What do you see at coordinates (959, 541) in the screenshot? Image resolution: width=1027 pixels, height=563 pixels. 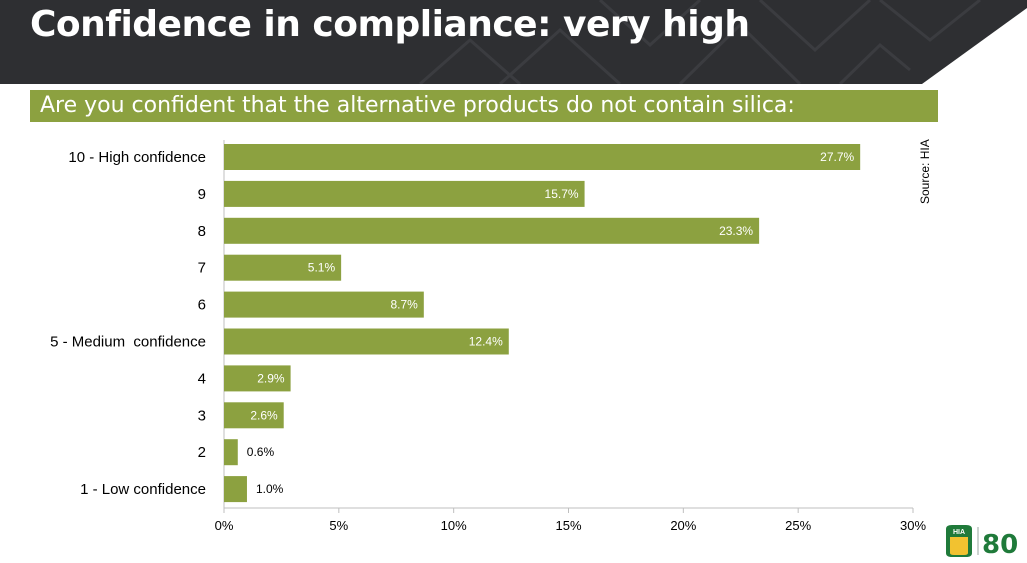 I see `hia-badge-icon: HIA` at bounding box center [959, 541].